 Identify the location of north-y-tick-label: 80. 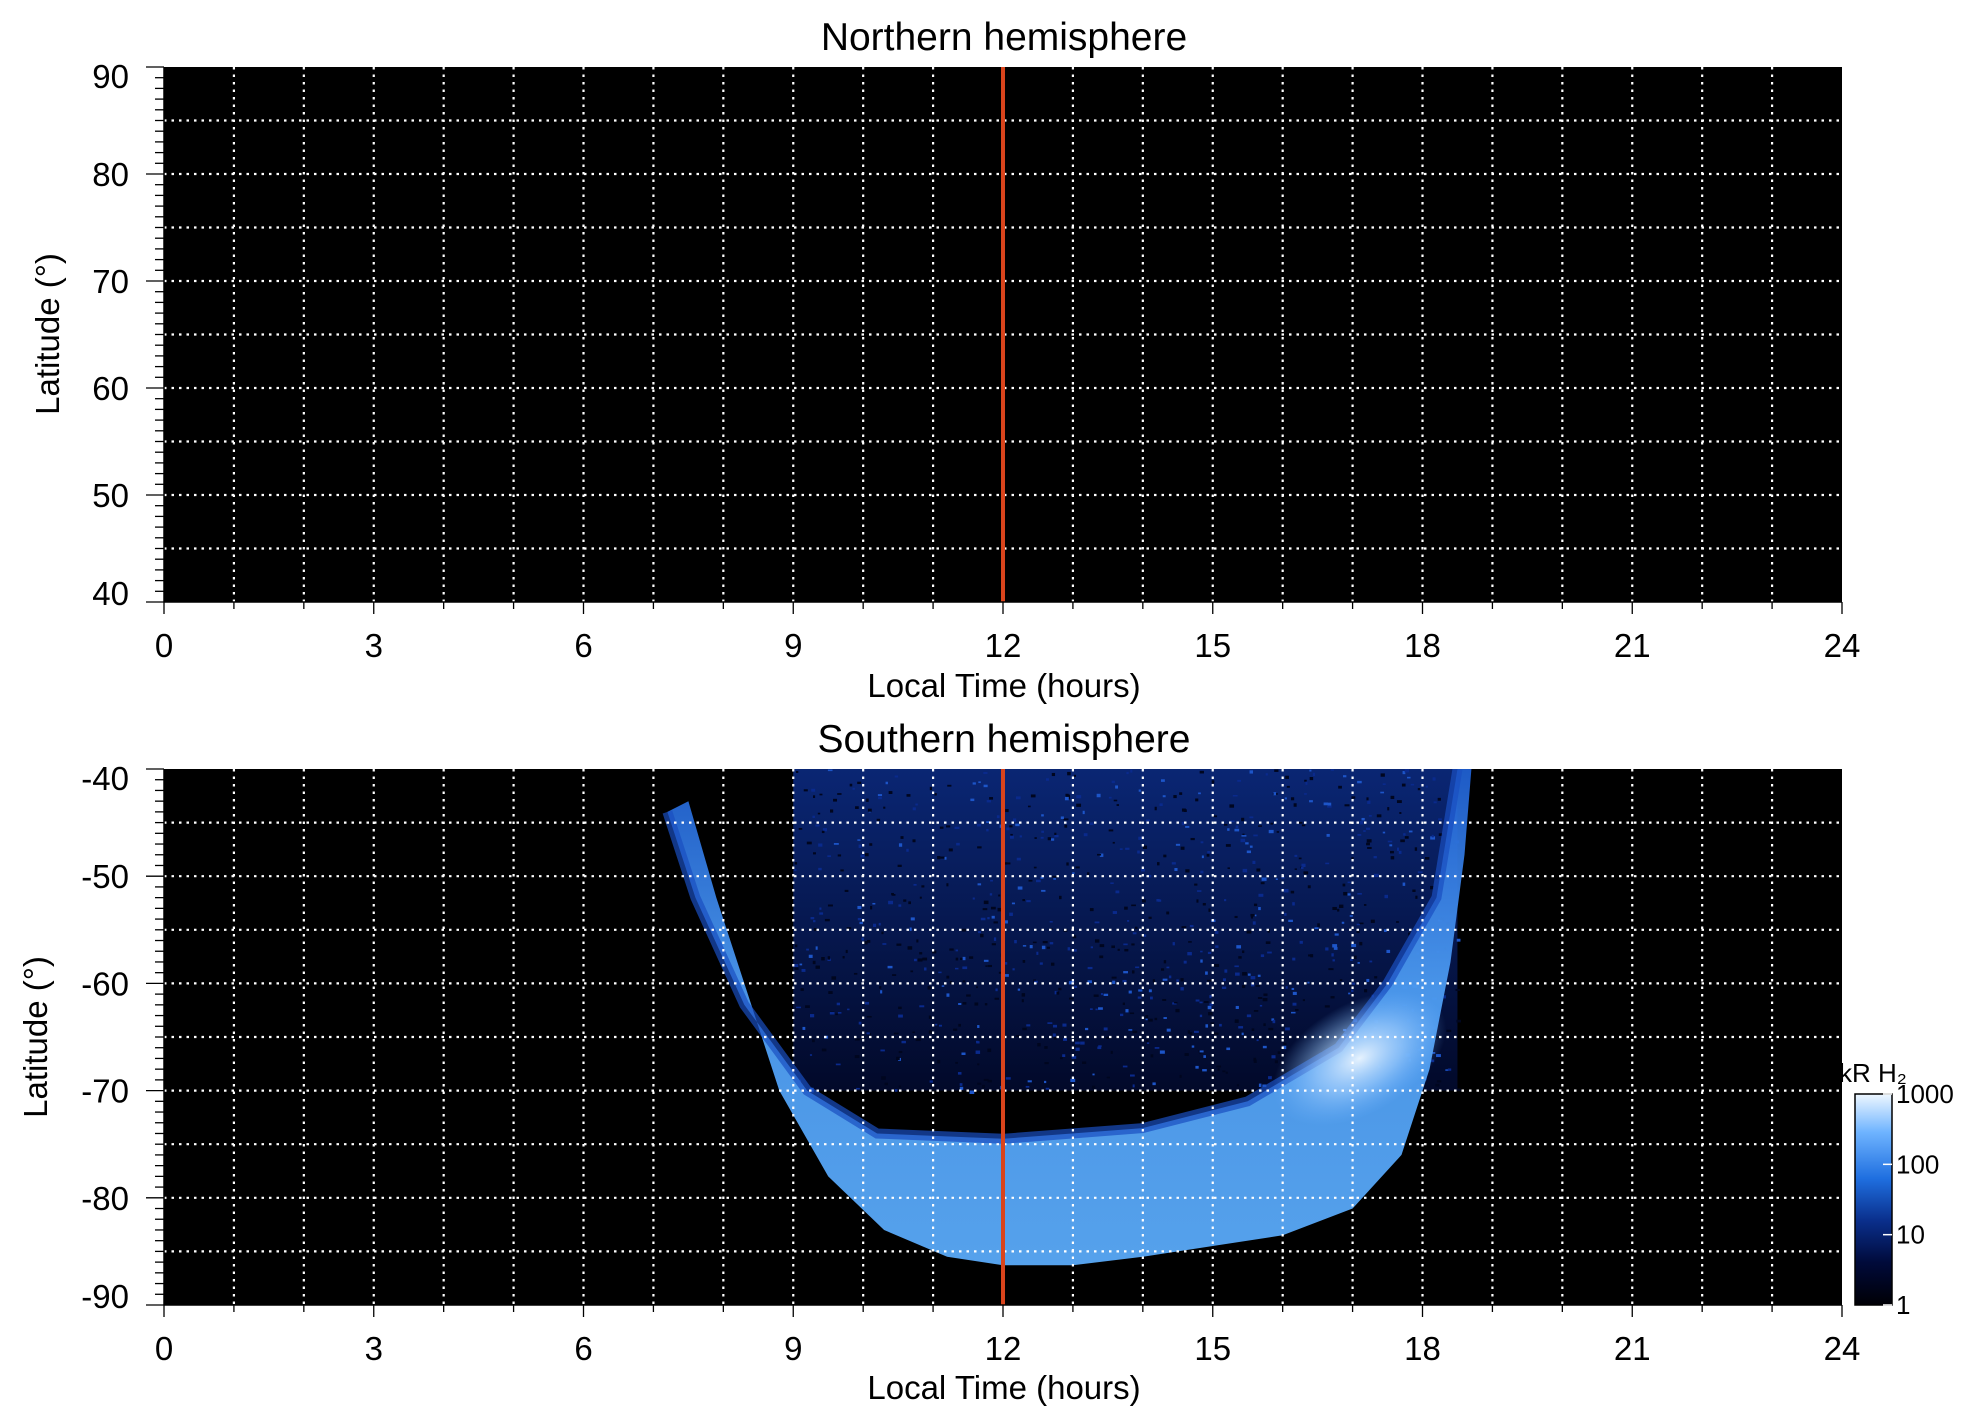
(110, 174).